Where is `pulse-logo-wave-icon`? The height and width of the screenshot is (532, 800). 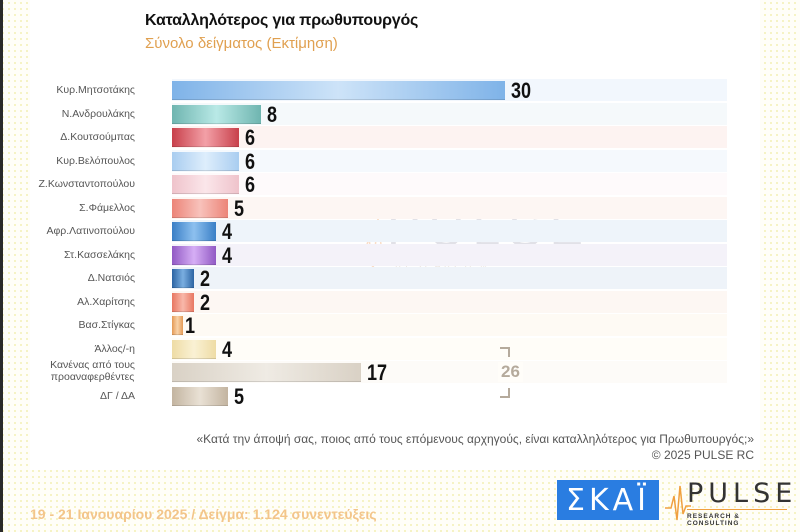 pulse-logo-wave-icon is located at coordinates (678, 503).